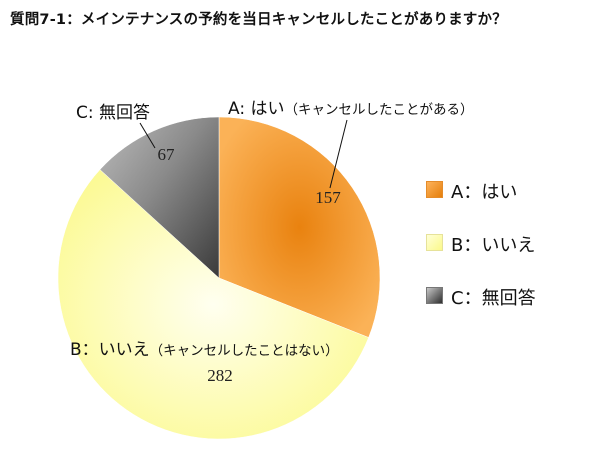  What do you see at coordinates (256, 109) in the screenshot?
I see `slice-label-a-main: A: はい` at bounding box center [256, 109].